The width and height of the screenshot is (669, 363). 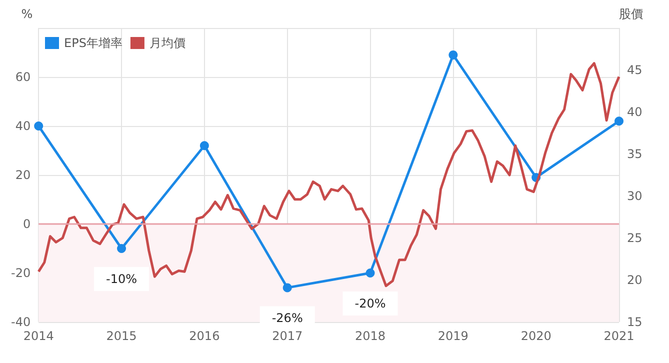 I want to click on x-tick-label: 2014, so click(x=38, y=336).